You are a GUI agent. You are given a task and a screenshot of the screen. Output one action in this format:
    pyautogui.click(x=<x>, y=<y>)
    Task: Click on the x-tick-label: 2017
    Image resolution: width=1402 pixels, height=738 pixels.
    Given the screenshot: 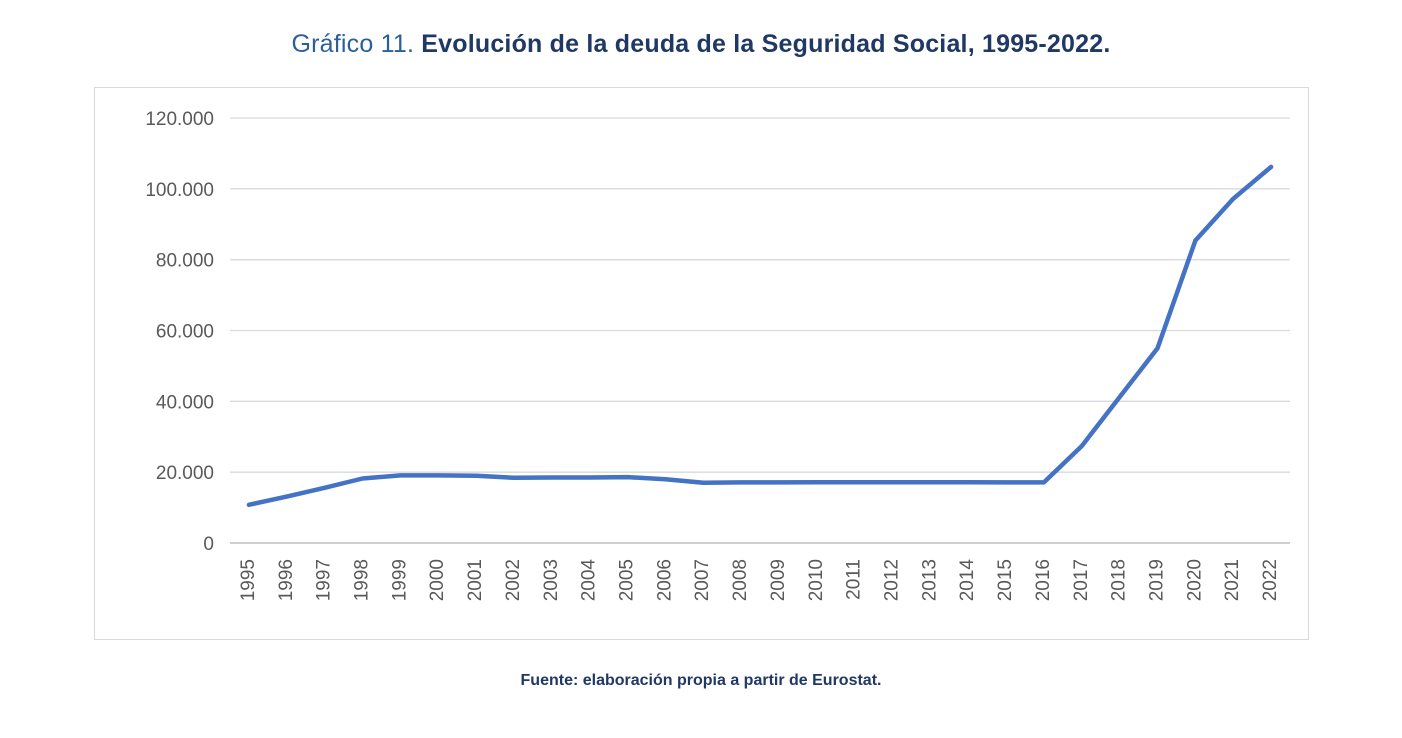 What is the action you would take?
    pyautogui.click(x=1080, y=580)
    